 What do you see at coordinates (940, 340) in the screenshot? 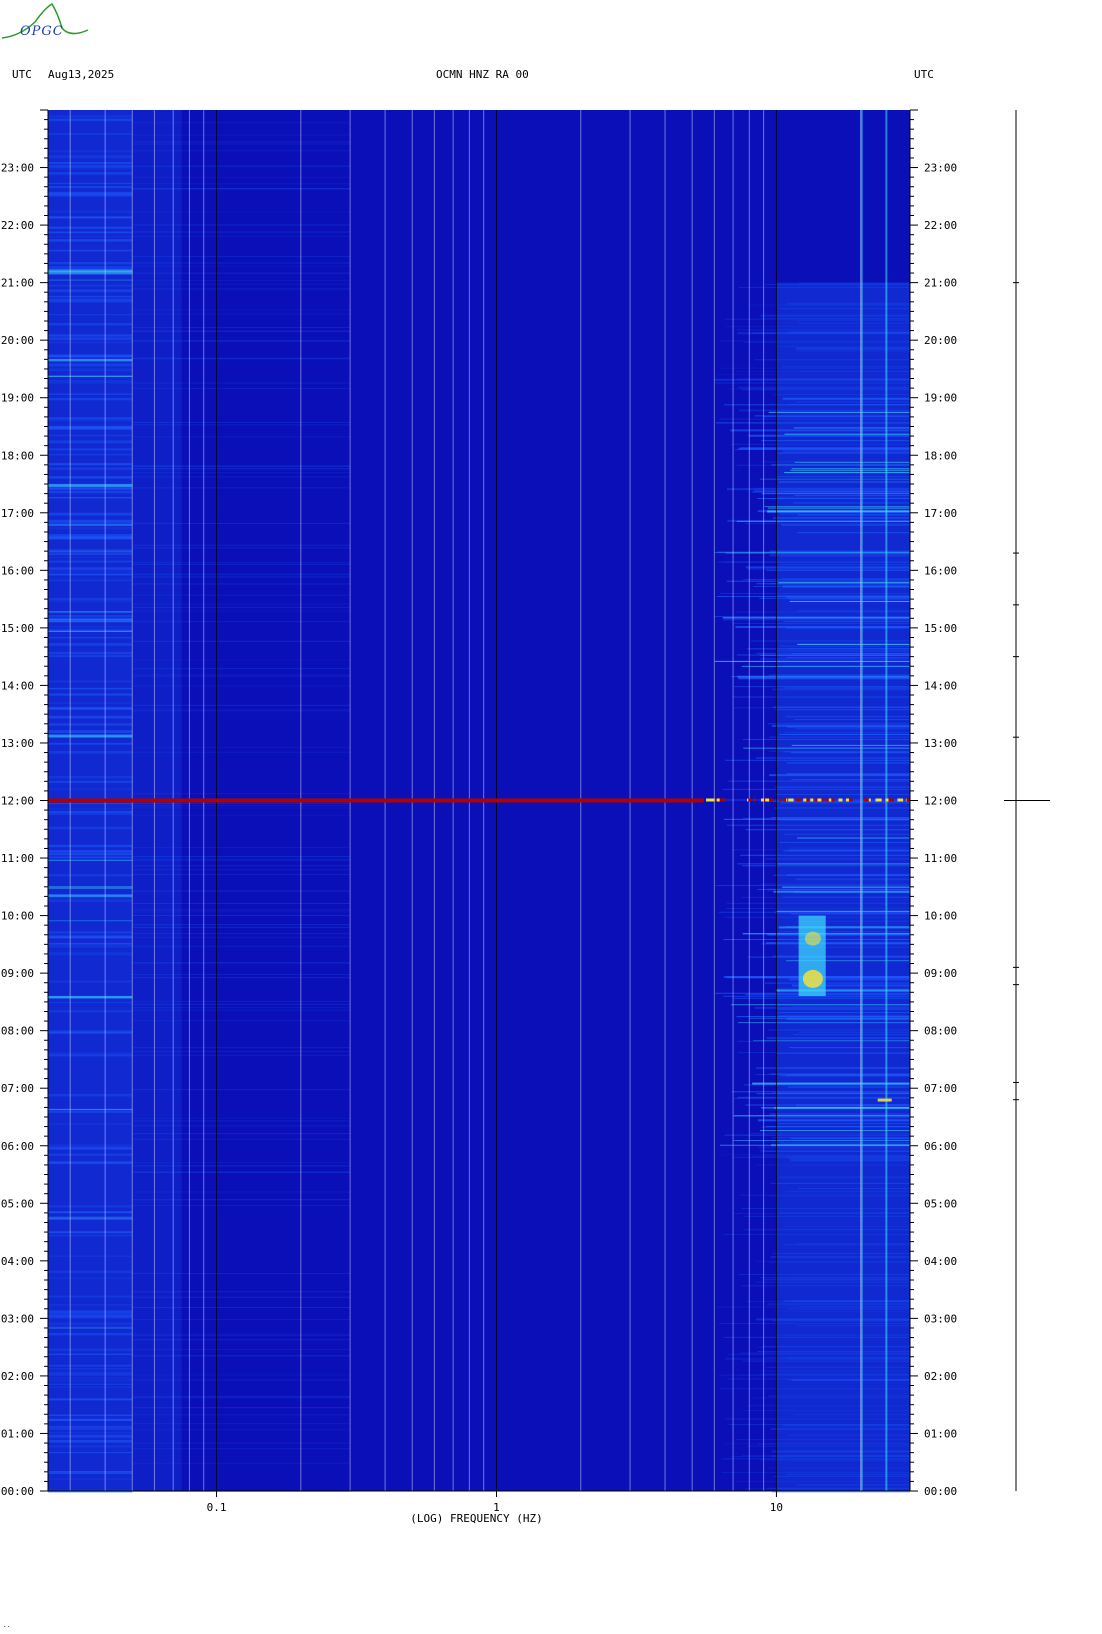
I see `right-time-label: 20:00` at bounding box center [940, 340].